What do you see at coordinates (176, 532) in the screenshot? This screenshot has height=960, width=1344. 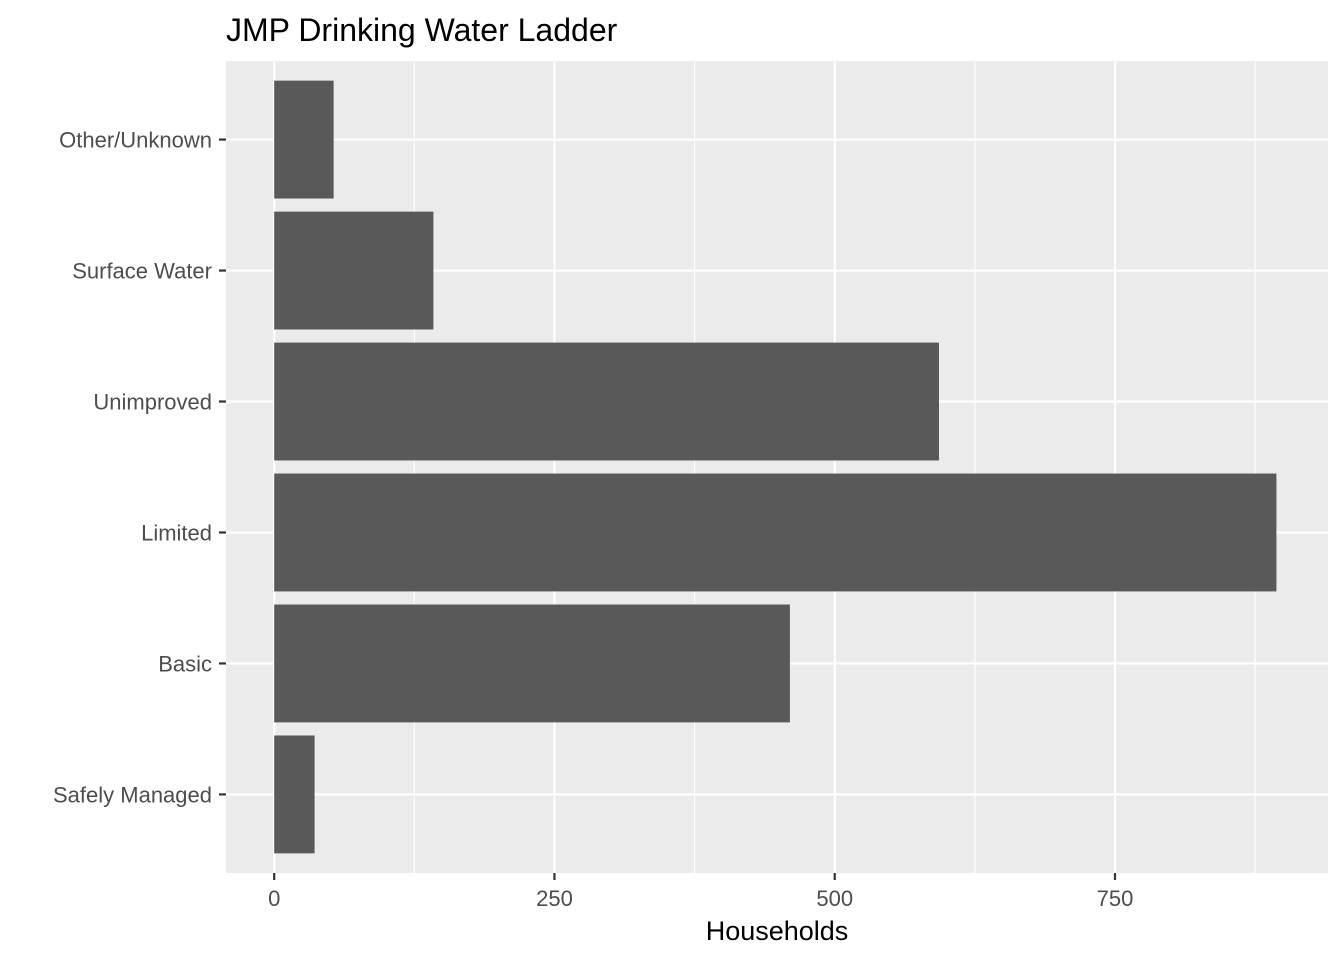 I see `y-tick-label: Limited` at bounding box center [176, 532].